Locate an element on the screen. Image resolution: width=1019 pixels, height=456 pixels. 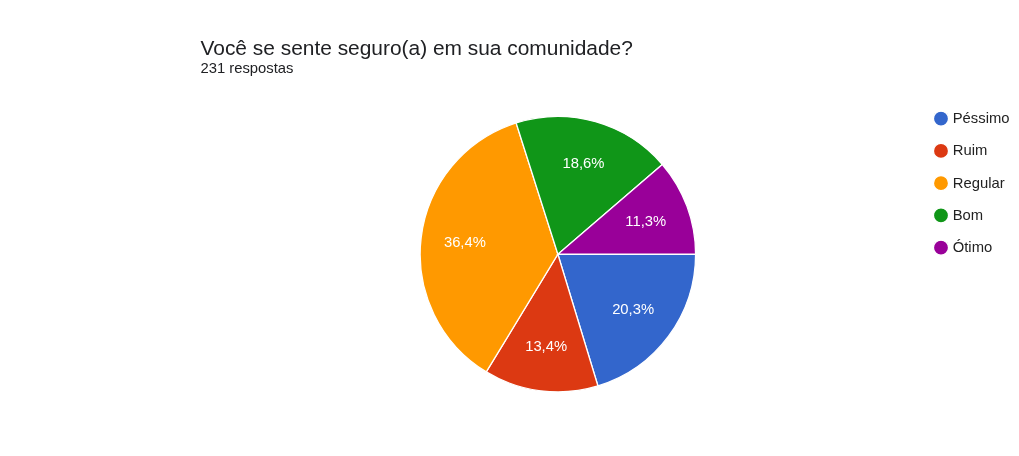
chart-title: Você se sente seguro(a) em sua comunidade? is located at coordinates (416, 47).